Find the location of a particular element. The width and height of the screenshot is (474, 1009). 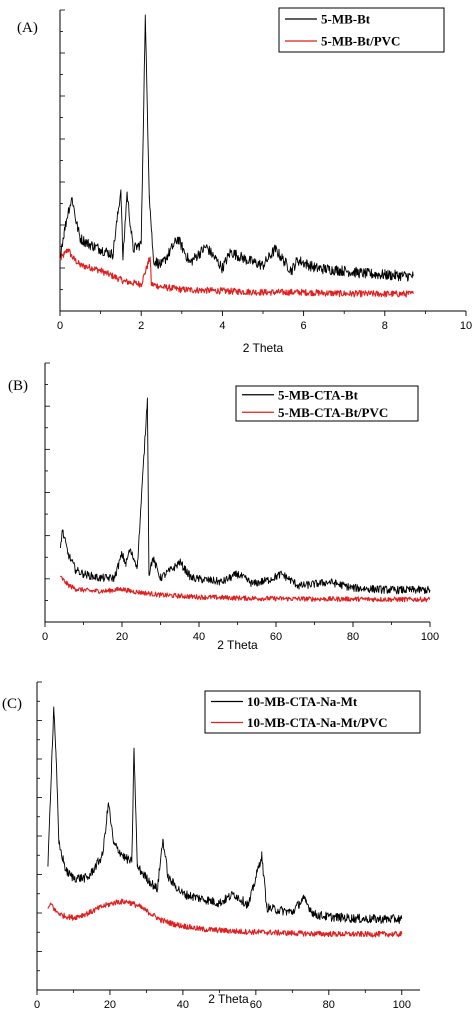

legend-label: 5-MB-CTA-Bt is located at coordinates (318, 394).